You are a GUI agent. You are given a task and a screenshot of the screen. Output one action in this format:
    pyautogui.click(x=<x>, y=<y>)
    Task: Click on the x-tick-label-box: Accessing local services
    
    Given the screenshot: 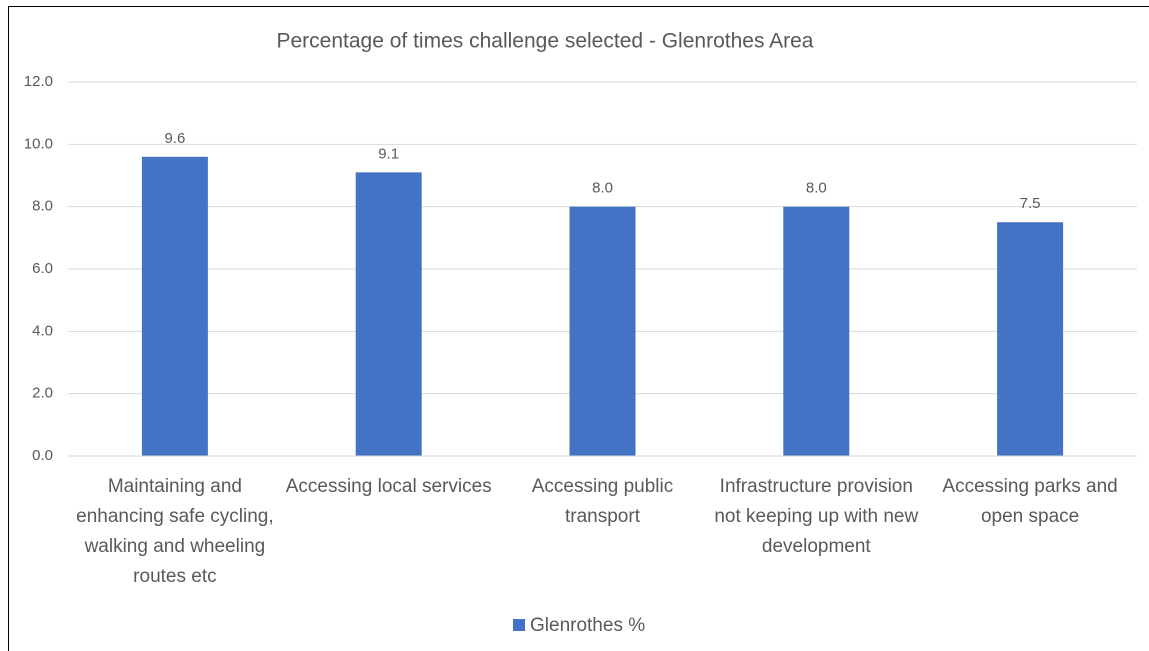 What is the action you would take?
    pyautogui.click(x=388, y=486)
    